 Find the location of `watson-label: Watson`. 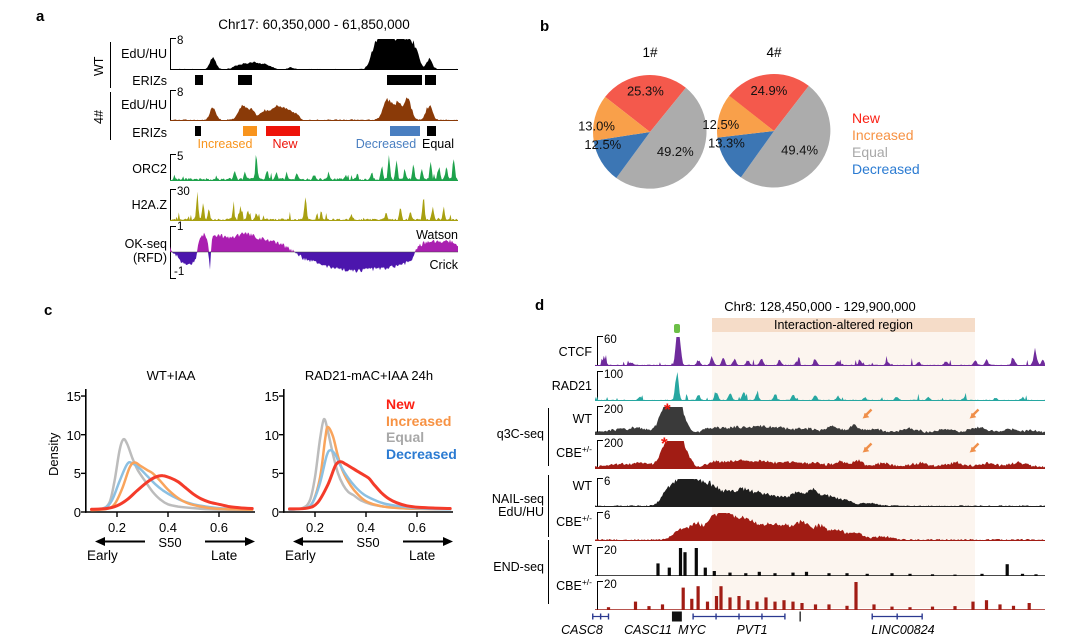

watson-label: Watson is located at coordinates (437, 235).